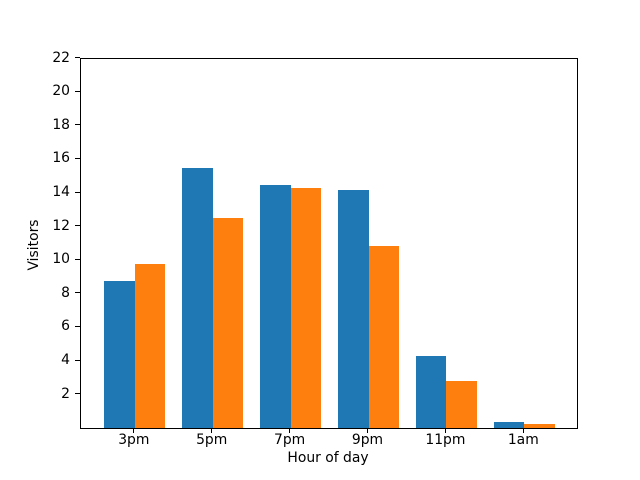  I want to click on y-tick-label: 8, so click(65, 292).